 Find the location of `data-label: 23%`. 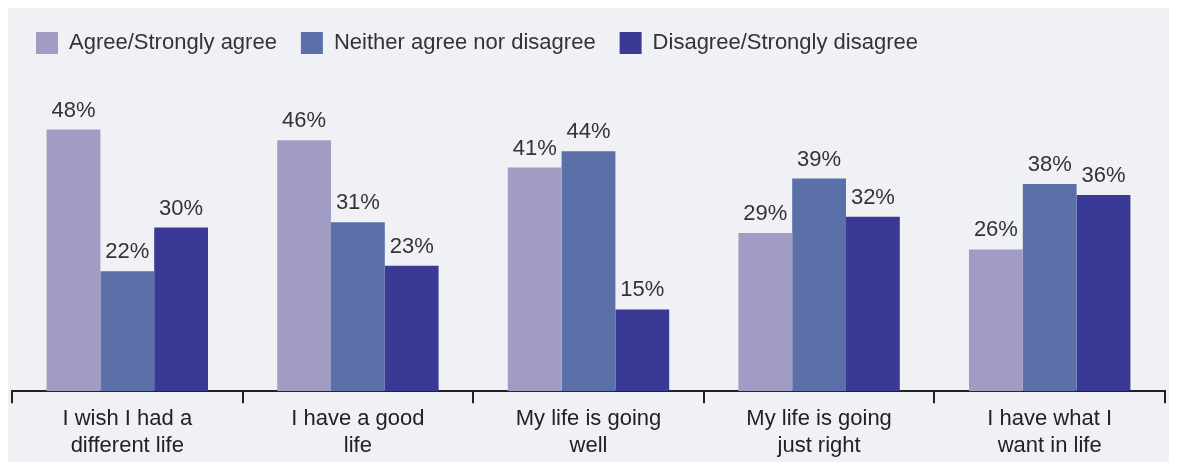

data-label: 23% is located at coordinates (411, 245).